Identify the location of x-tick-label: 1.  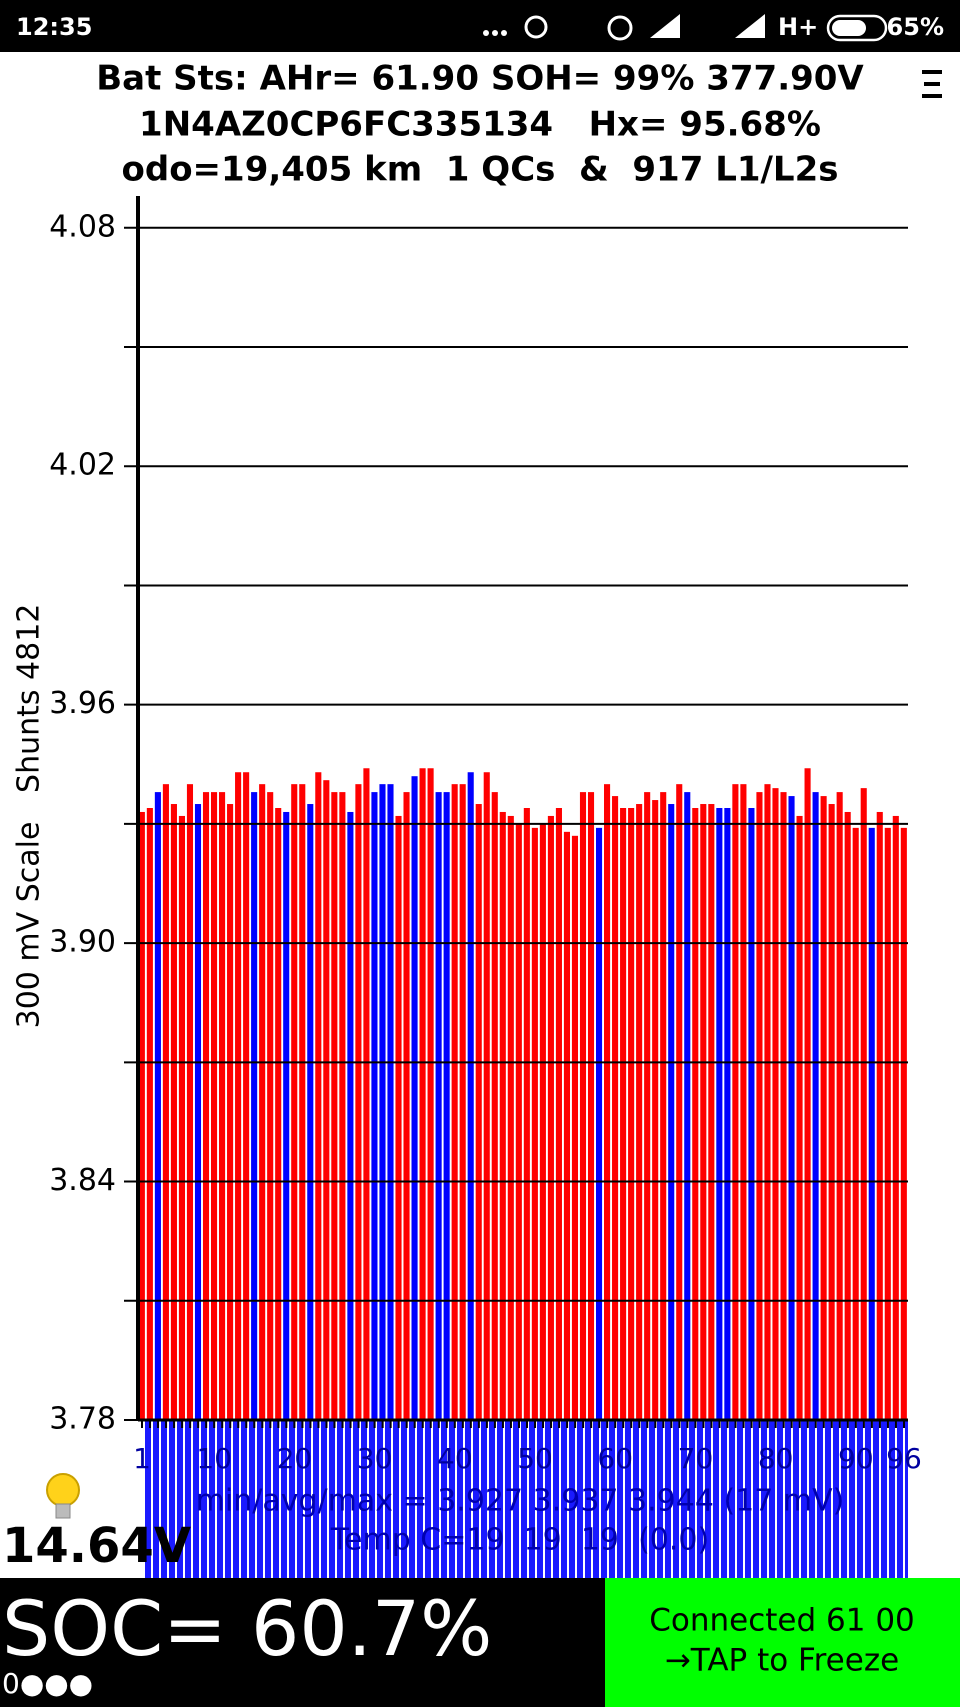
(142, 1458).